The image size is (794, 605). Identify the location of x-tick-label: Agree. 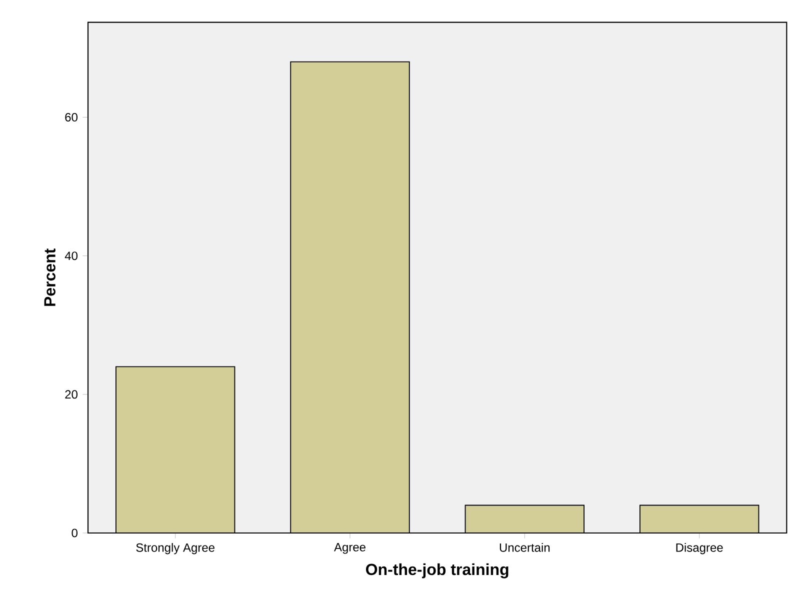
(350, 548).